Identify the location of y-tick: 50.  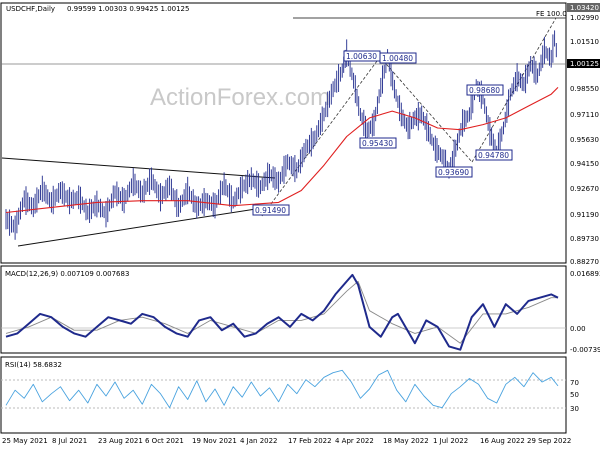
(574, 395).